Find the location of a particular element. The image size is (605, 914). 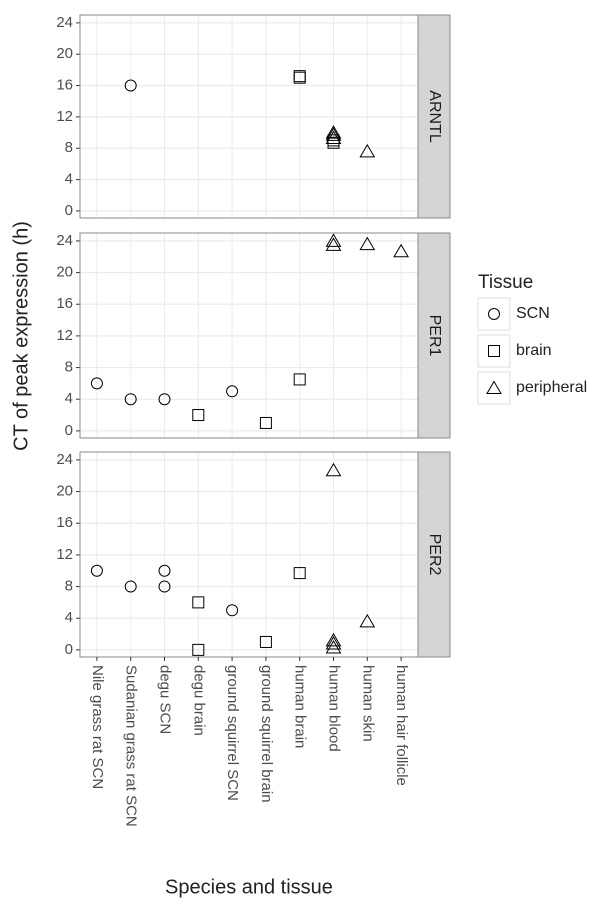

facet-label: PER1 is located at coordinates (434, 336).